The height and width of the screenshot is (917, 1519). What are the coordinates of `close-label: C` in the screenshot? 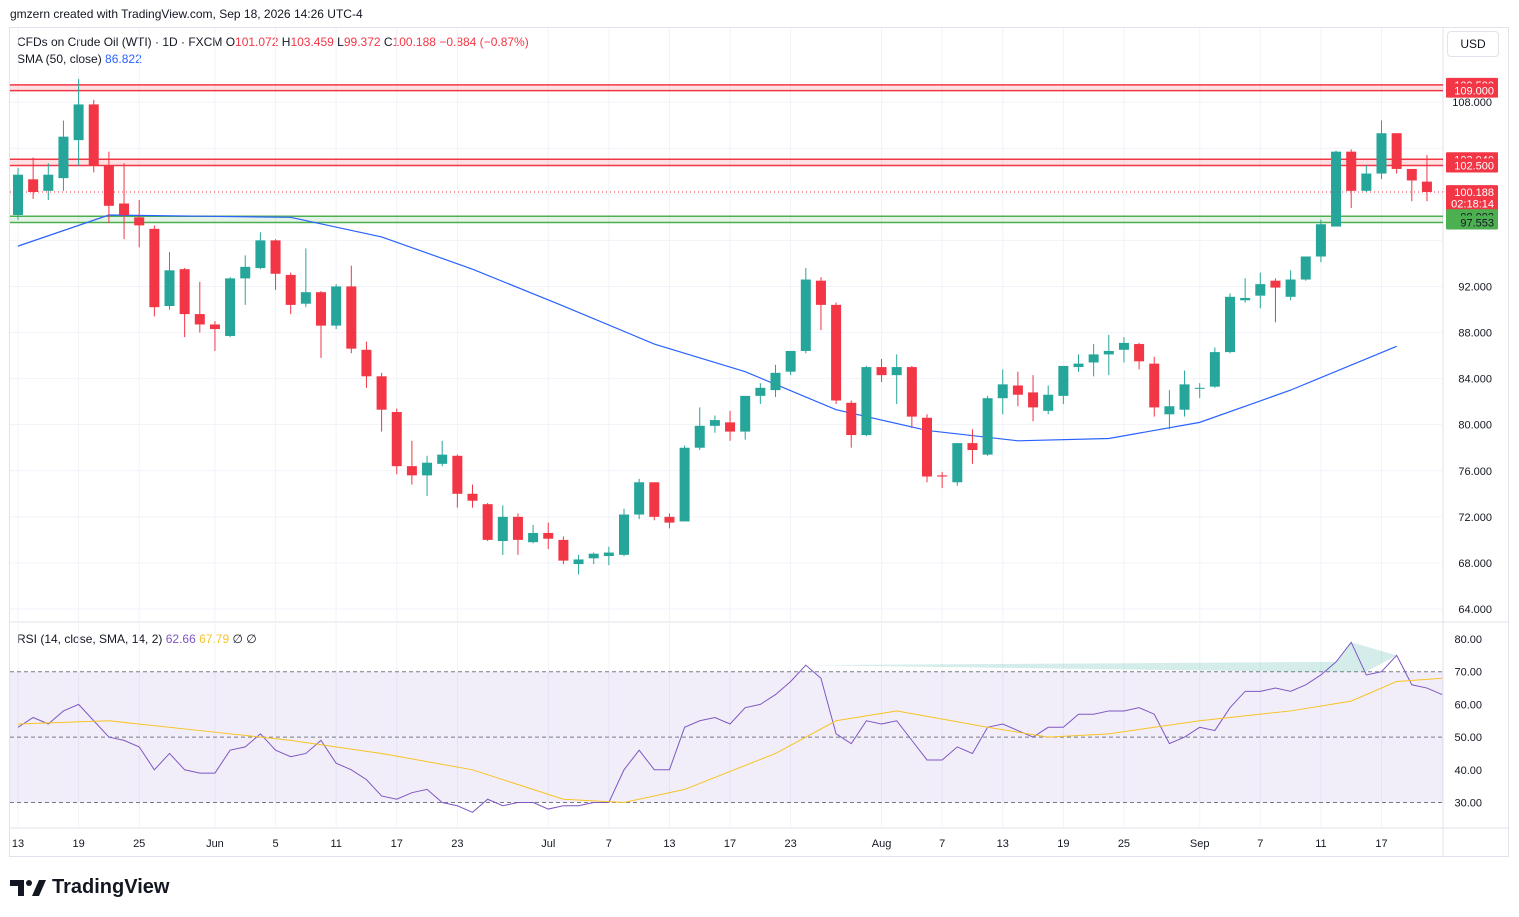 It's located at (388, 42).